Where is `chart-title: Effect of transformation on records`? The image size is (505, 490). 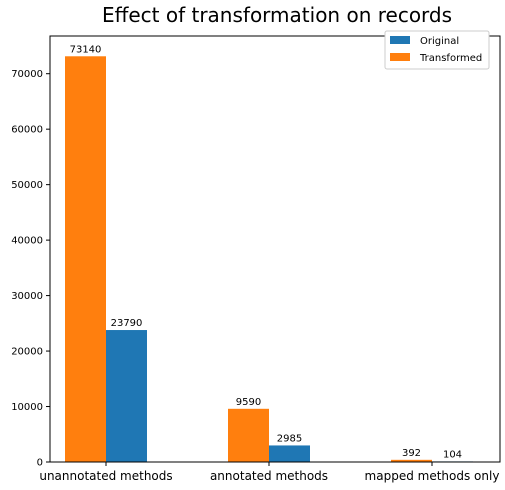 chart-title: Effect of transformation on records is located at coordinates (277, 15).